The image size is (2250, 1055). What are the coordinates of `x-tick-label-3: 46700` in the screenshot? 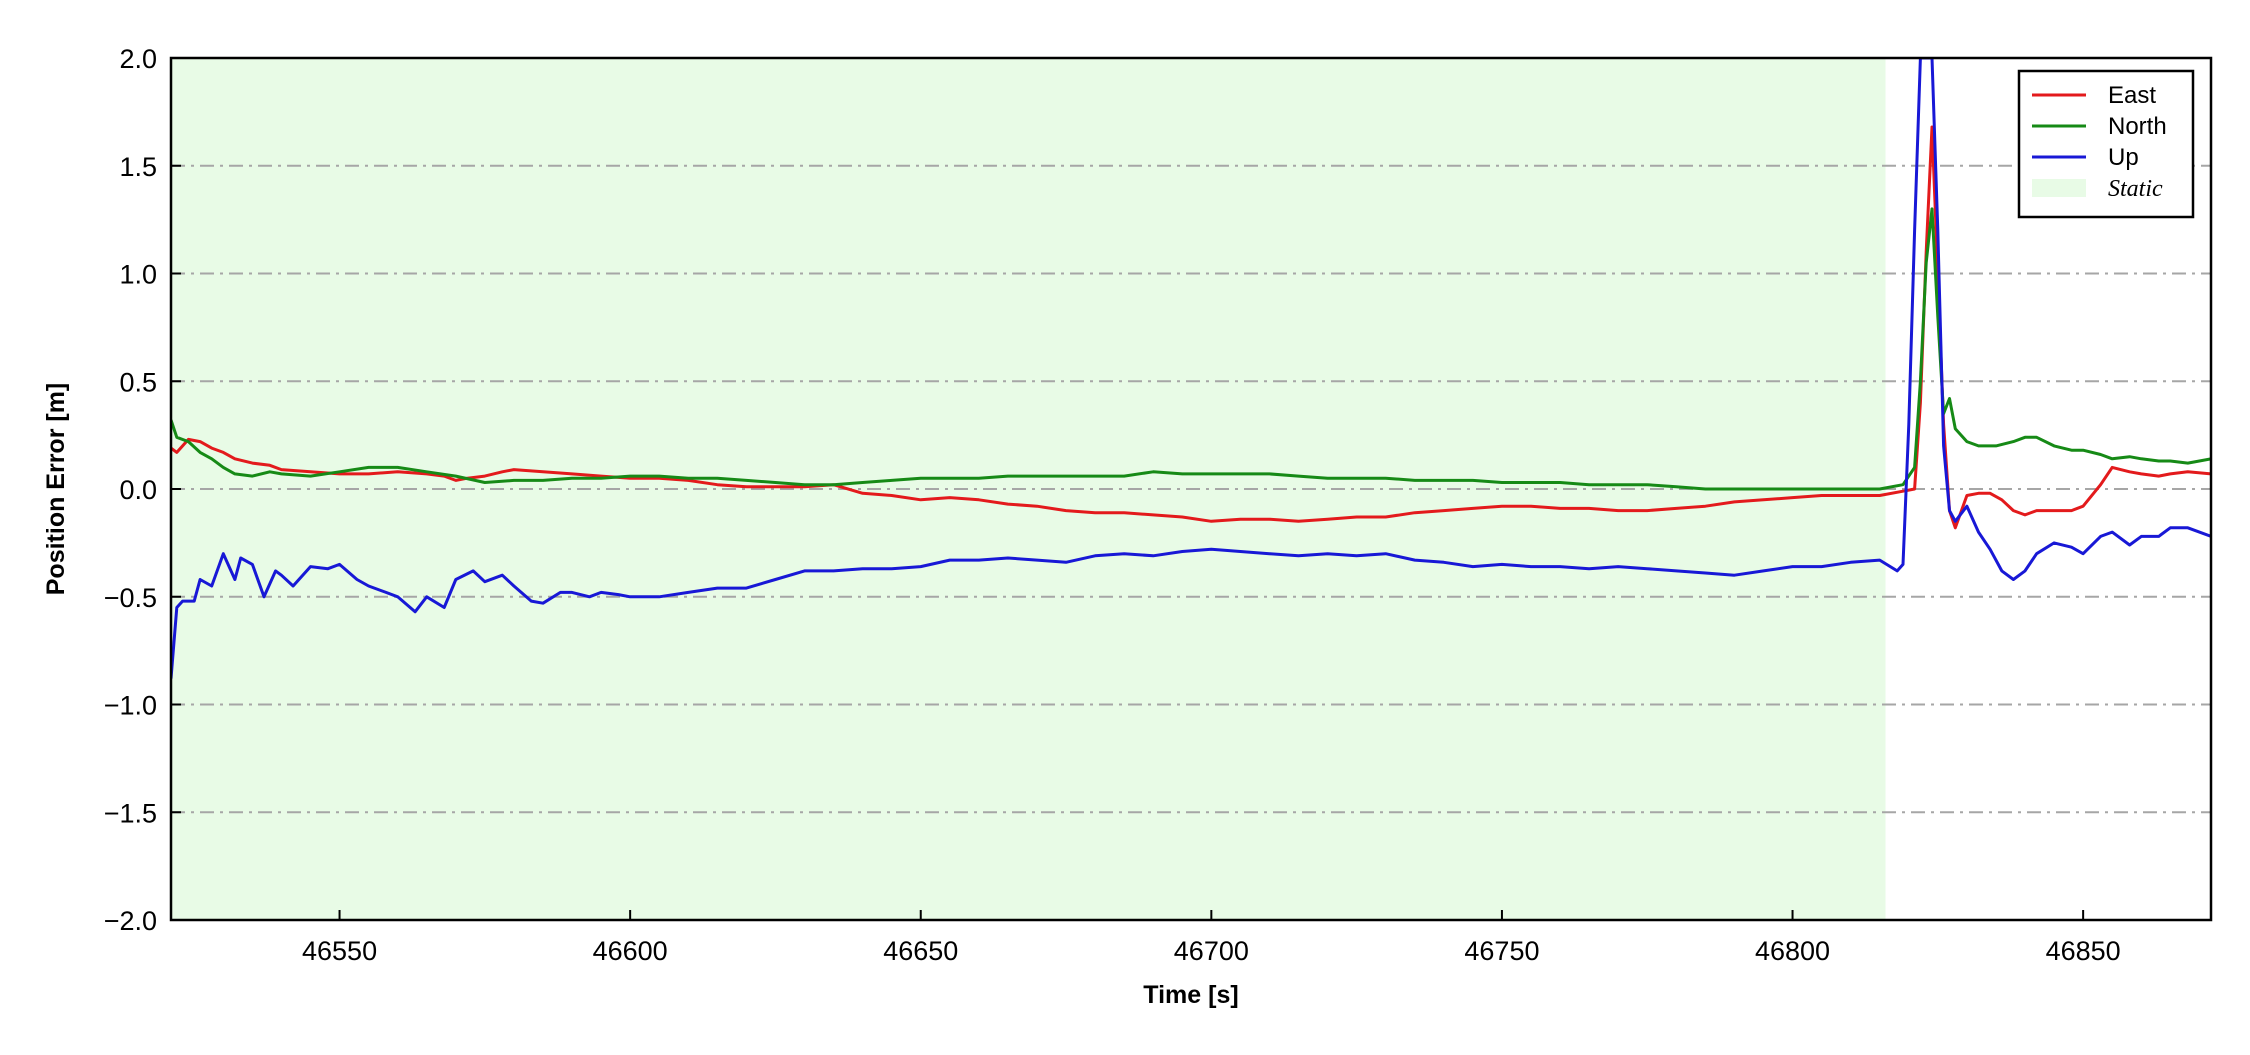 It's located at (1211, 951).